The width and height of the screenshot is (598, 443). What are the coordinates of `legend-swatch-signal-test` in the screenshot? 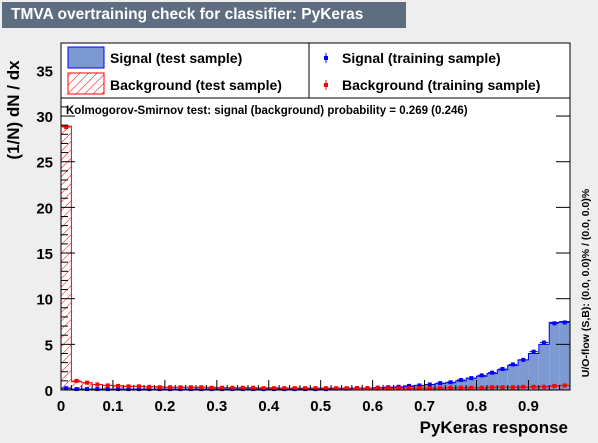 It's located at (86, 57).